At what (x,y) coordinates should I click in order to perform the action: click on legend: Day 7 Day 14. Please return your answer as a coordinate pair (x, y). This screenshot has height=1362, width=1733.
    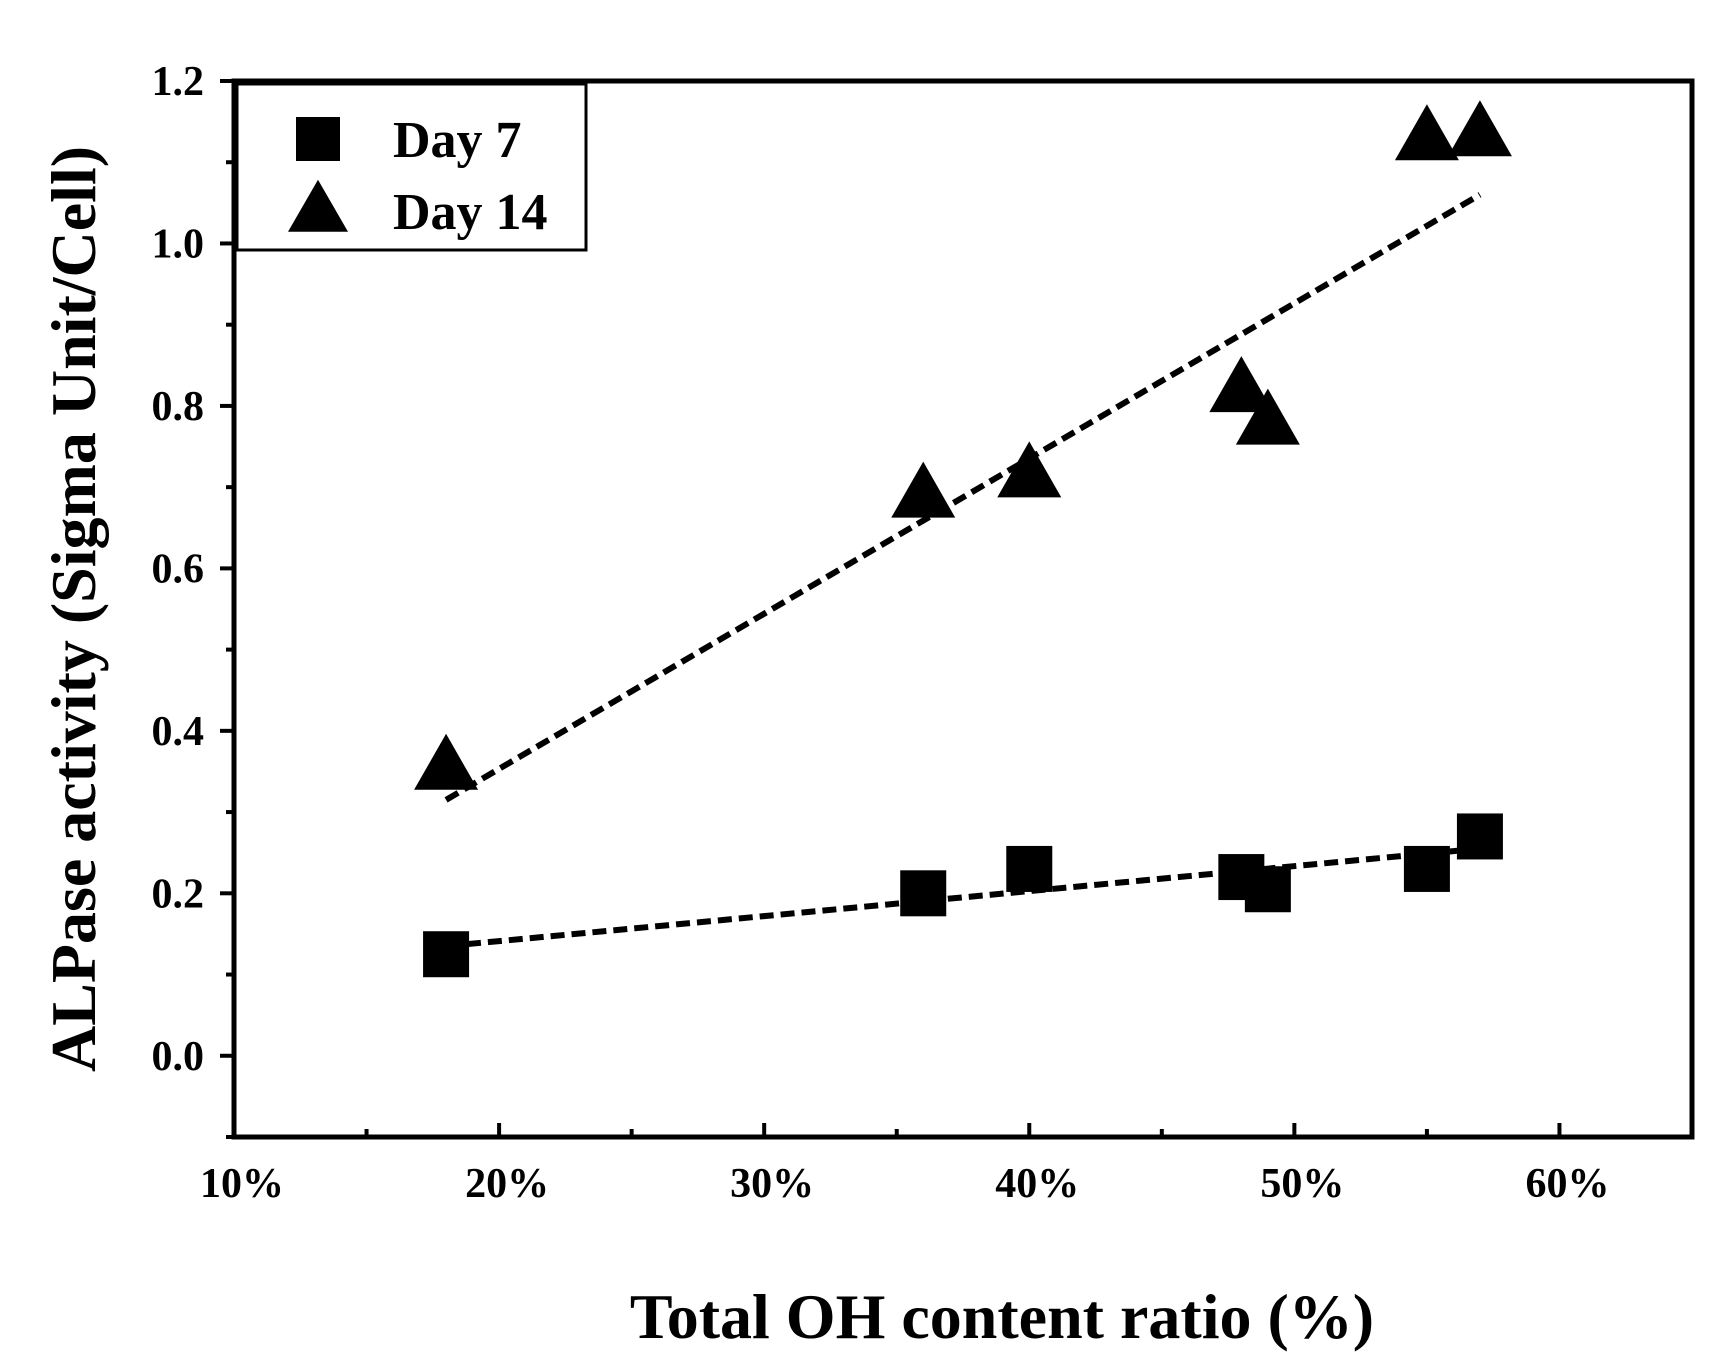
    Looking at the image, I should click on (411, 167).